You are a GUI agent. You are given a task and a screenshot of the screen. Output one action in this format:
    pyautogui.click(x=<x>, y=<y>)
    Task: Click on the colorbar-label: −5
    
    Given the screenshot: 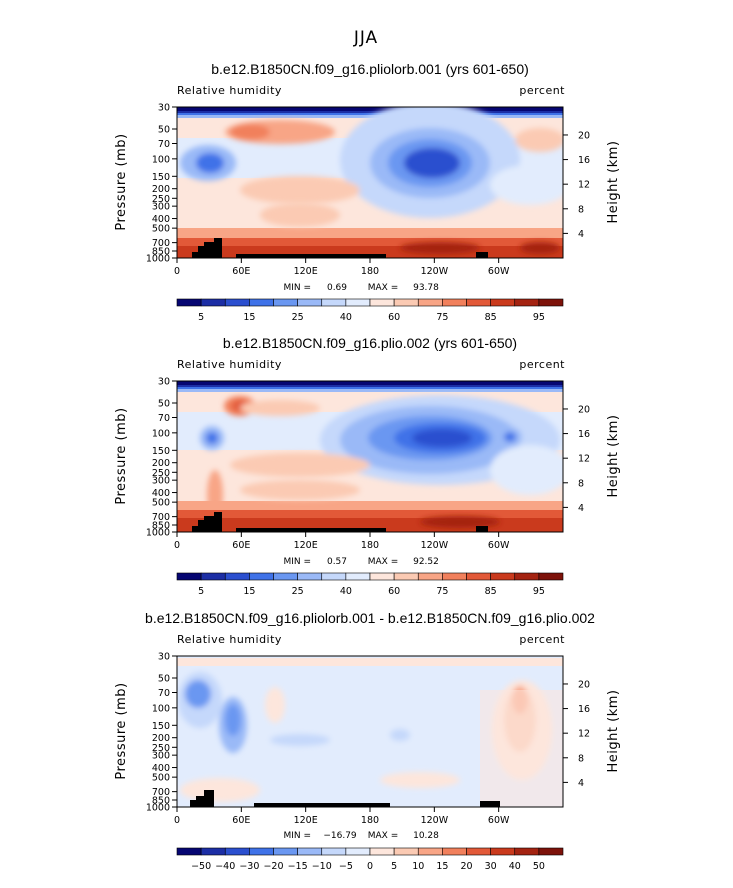 What is the action you would take?
    pyautogui.click(x=346, y=866)
    